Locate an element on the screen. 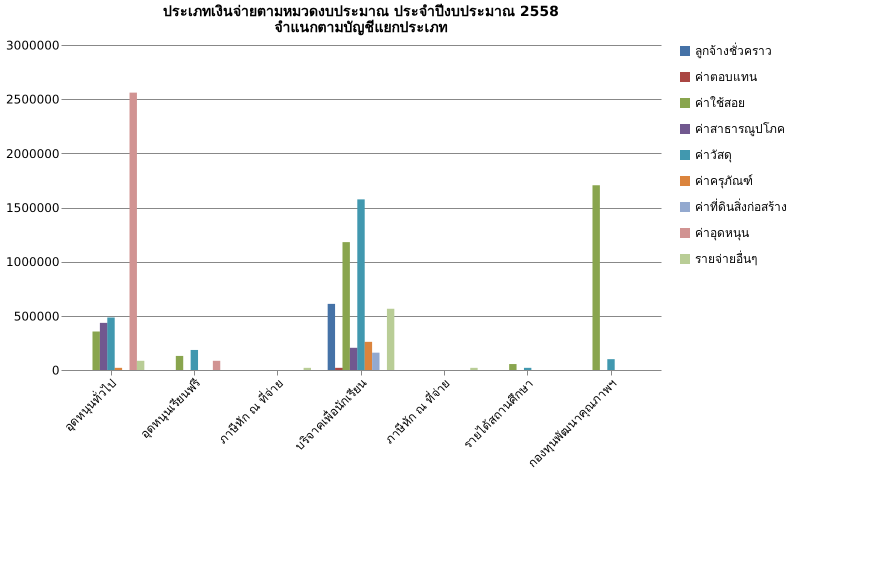 The height and width of the screenshot is (569, 892). legend-label: รายจ่ายอื่นๆ is located at coordinates (726, 258).